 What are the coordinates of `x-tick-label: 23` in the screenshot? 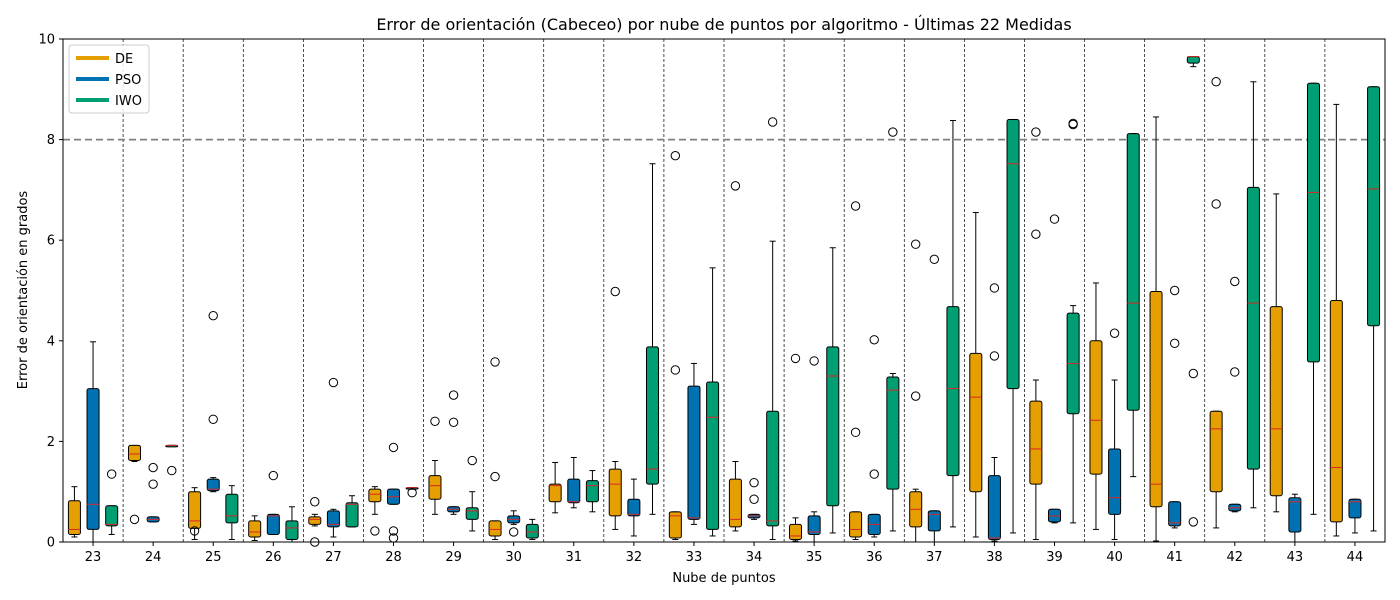 It's located at (93, 557).